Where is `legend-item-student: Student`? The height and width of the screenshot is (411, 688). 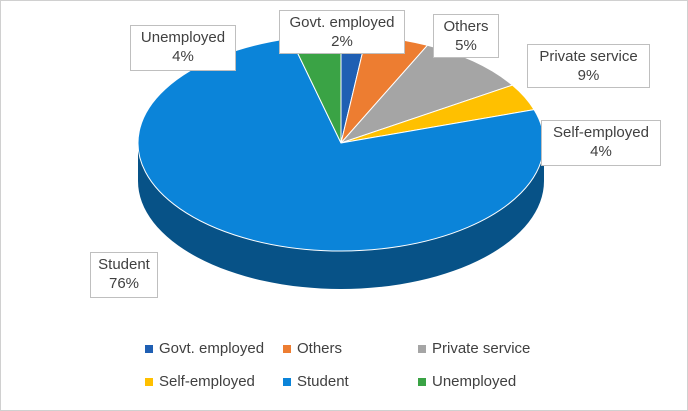
legend-item-student: Student is located at coordinates (316, 381).